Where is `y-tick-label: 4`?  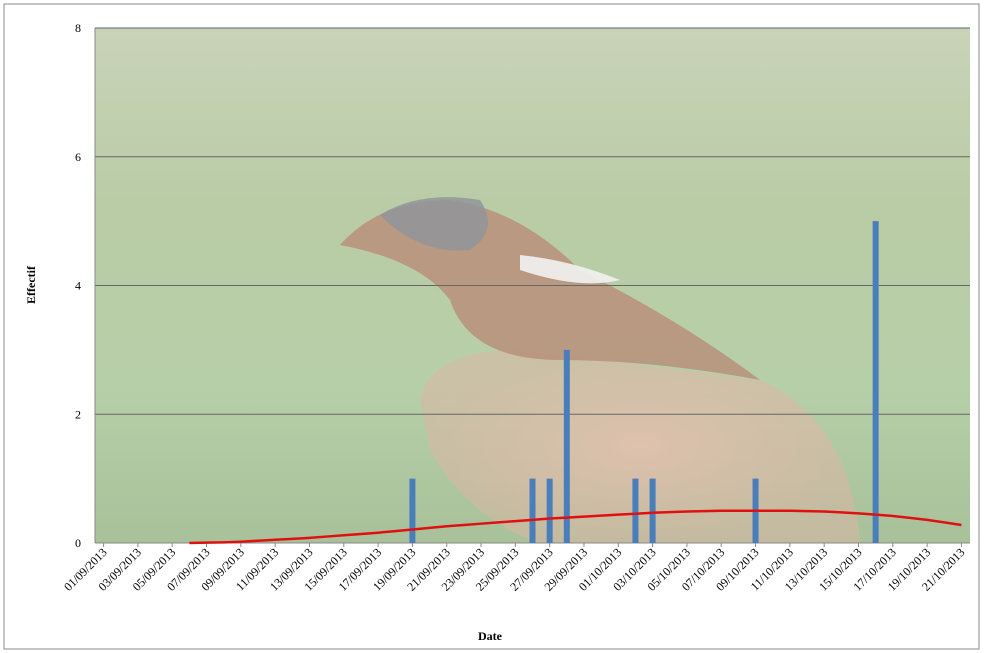 y-tick-label: 4 is located at coordinates (78, 286).